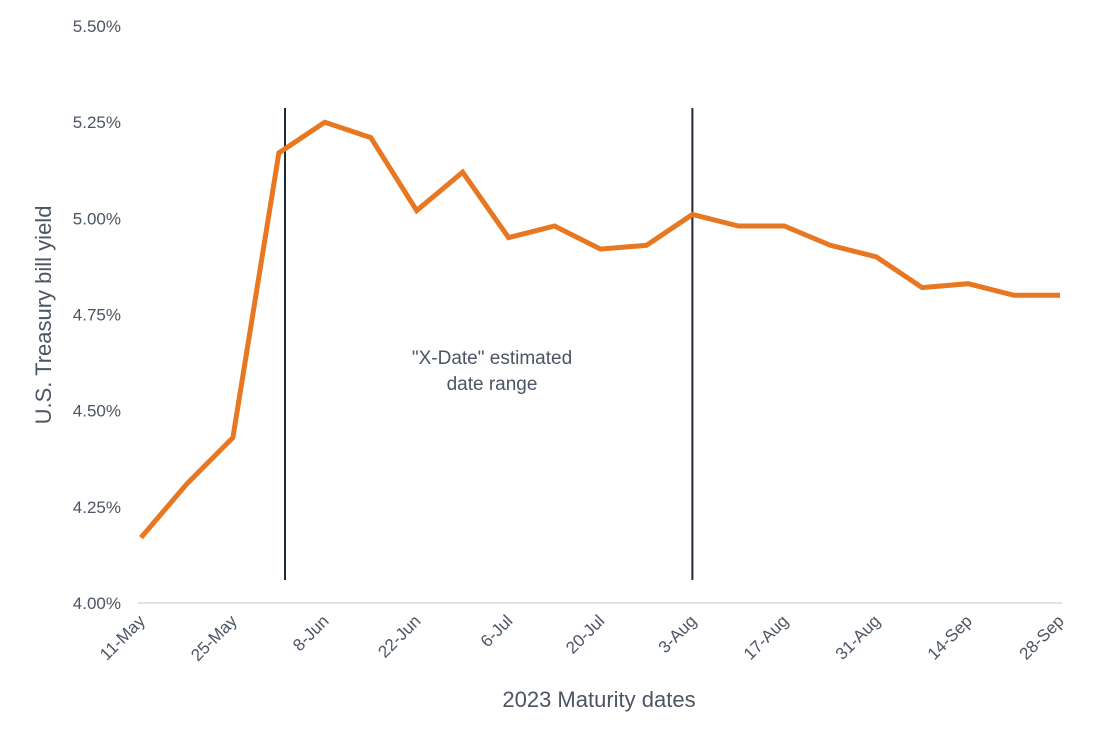 Image resolution: width=1100 pixels, height=743 pixels. I want to click on y-tick-label: 4.75%, so click(97, 315).